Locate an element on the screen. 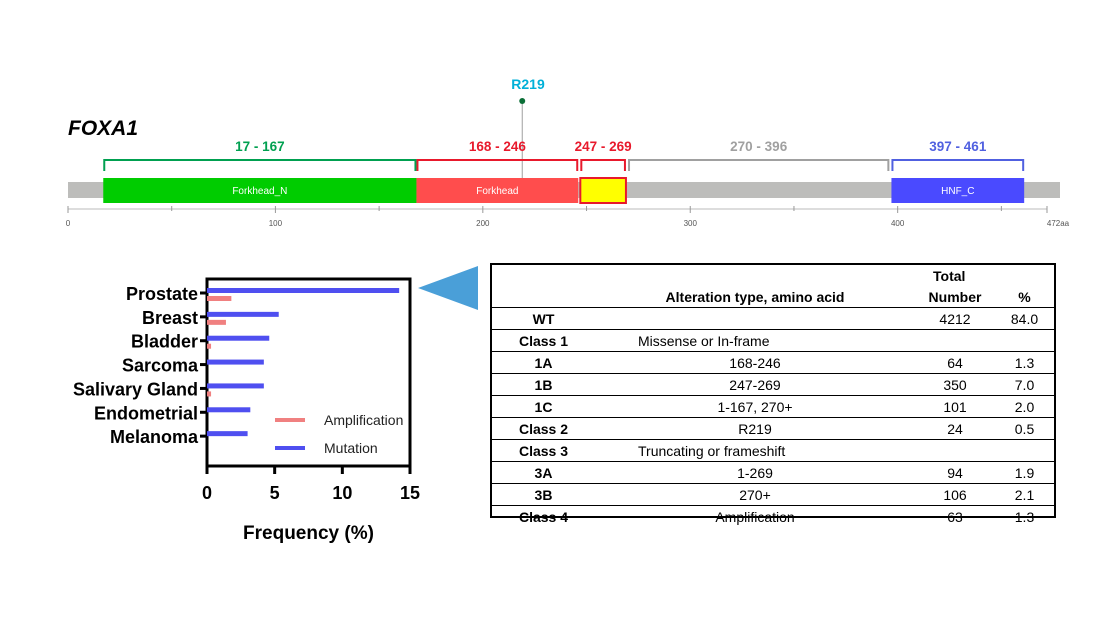  table-row: Class 3 Truncating or frameshift is located at coordinates (773, 450).